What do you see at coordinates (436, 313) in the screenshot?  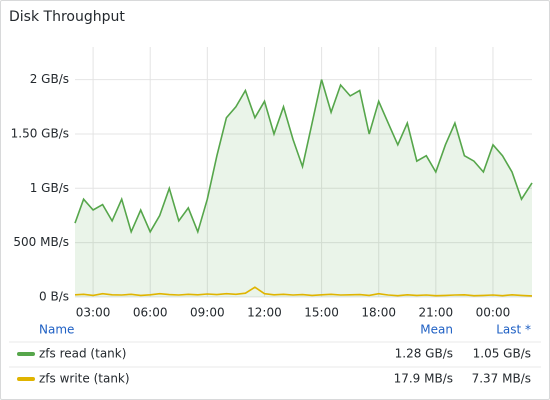 I see `x-tick-label: 21:00` at bounding box center [436, 313].